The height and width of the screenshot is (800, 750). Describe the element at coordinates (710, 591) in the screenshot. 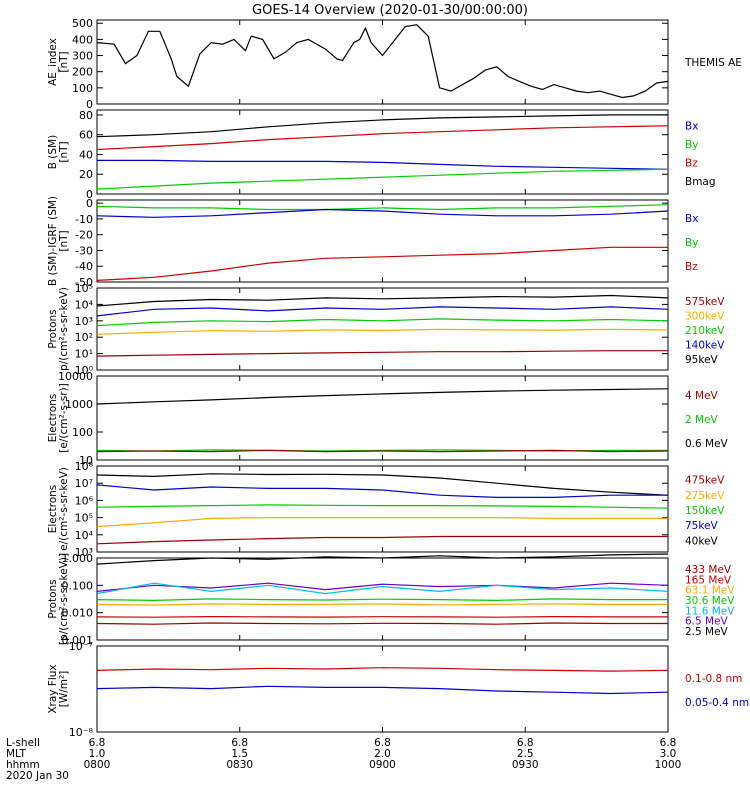

I see `legend-label: 63.1 MeV` at that location.